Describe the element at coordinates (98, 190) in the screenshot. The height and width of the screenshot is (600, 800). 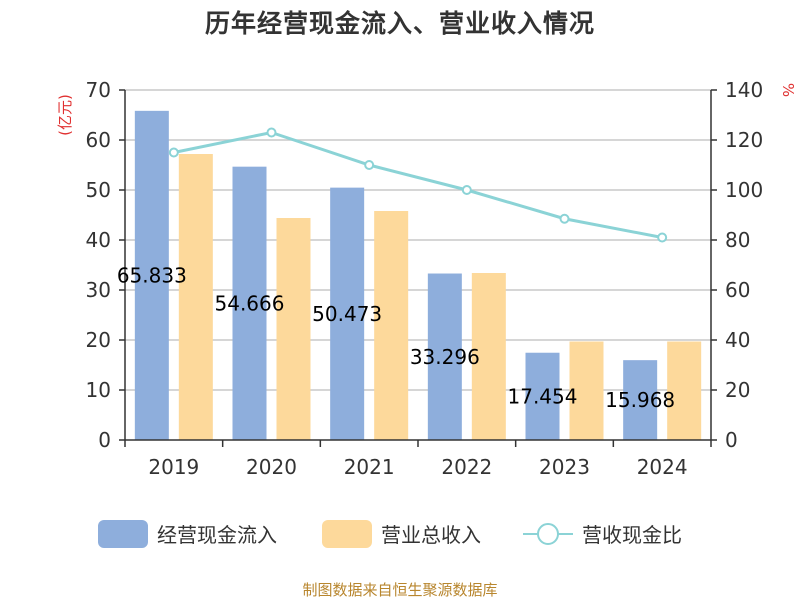
I see `left-axis-tick-label: 50` at that location.